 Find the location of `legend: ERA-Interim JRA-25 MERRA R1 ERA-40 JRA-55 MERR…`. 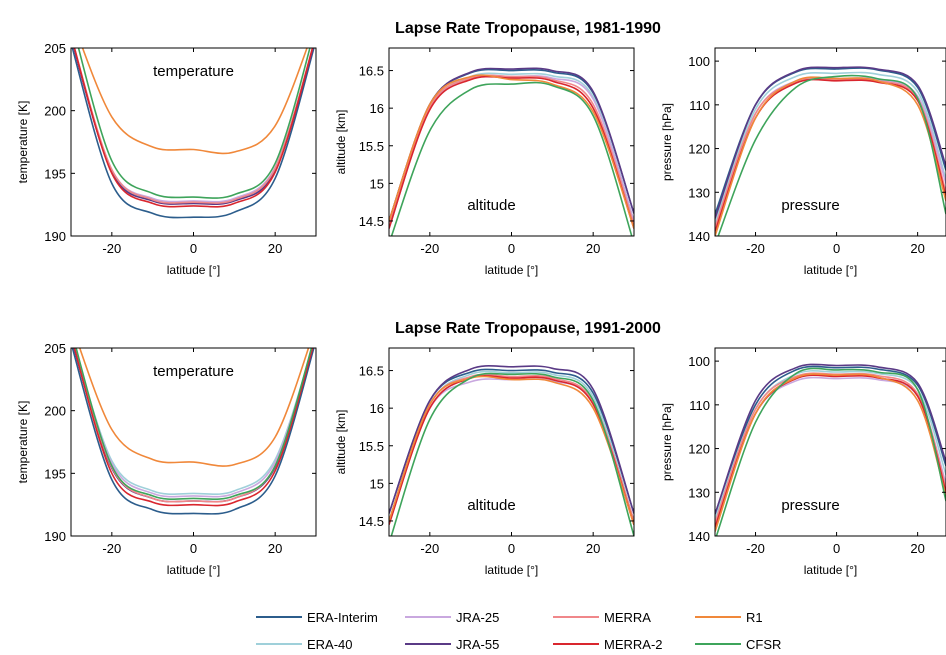

legend: ERA-Interim JRA-25 MERRA R1 ERA-40 JRA-55 MERR… is located at coordinates (518, 631).